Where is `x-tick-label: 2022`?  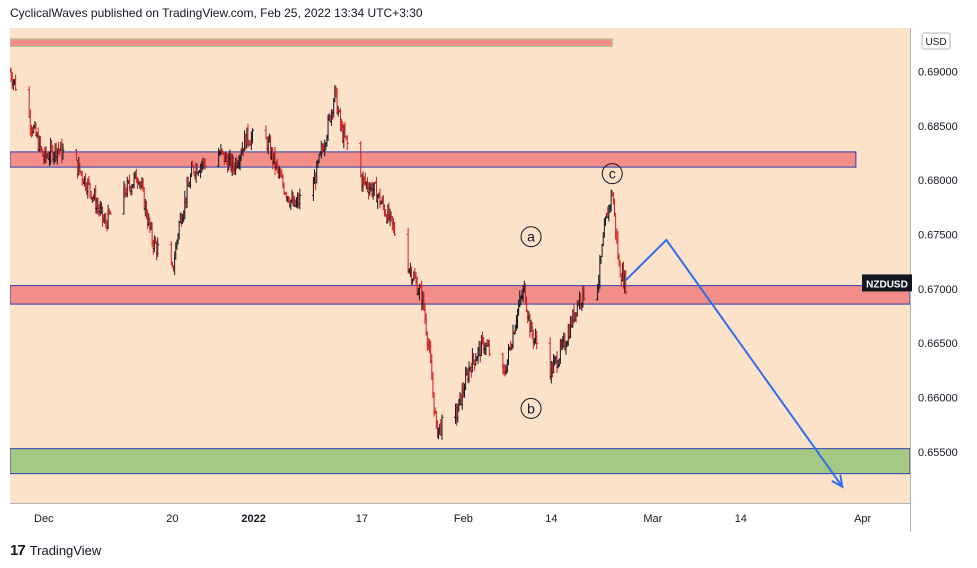 x-tick-label: 2022 is located at coordinates (253, 519).